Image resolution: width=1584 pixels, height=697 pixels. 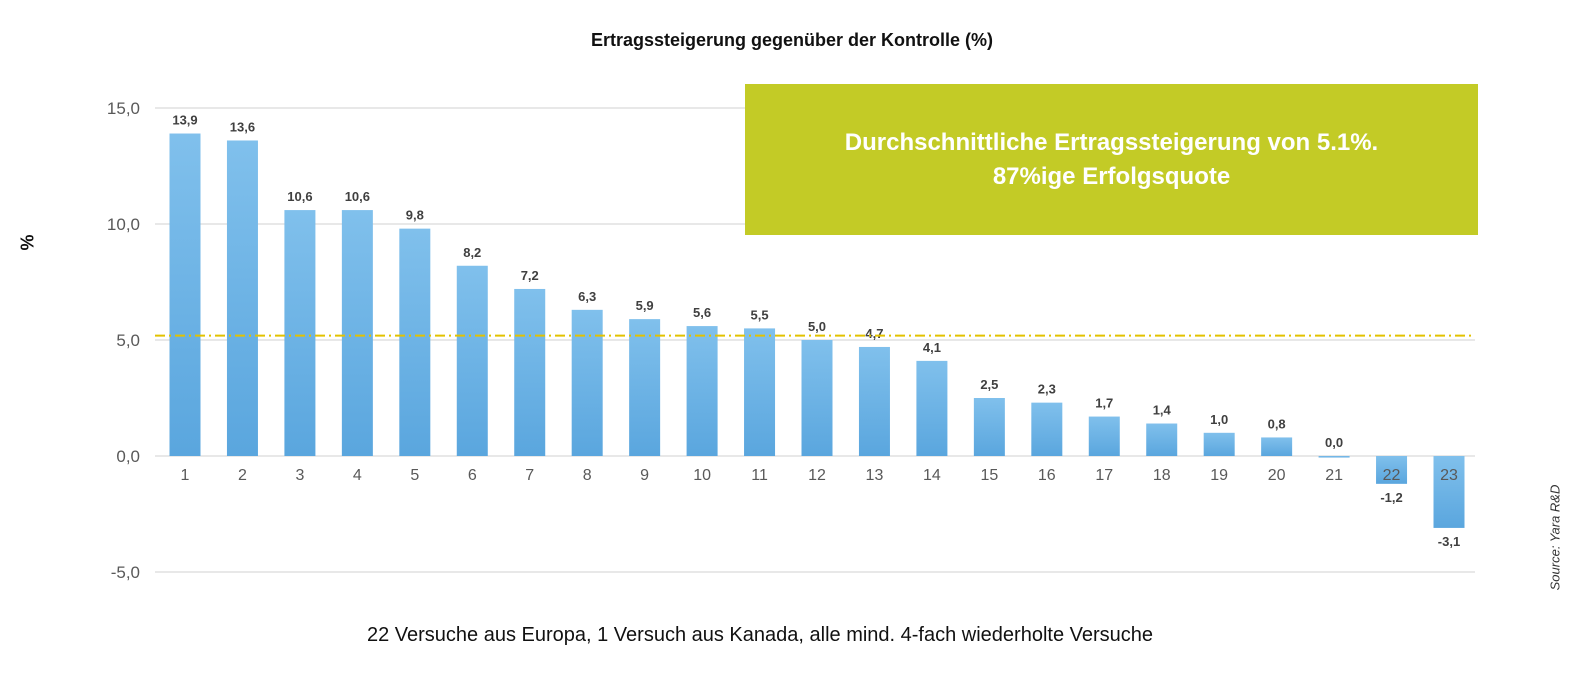 What do you see at coordinates (1047, 389) in the screenshot?
I see `data-label: 2,3` at bounding box center [1047, 389].